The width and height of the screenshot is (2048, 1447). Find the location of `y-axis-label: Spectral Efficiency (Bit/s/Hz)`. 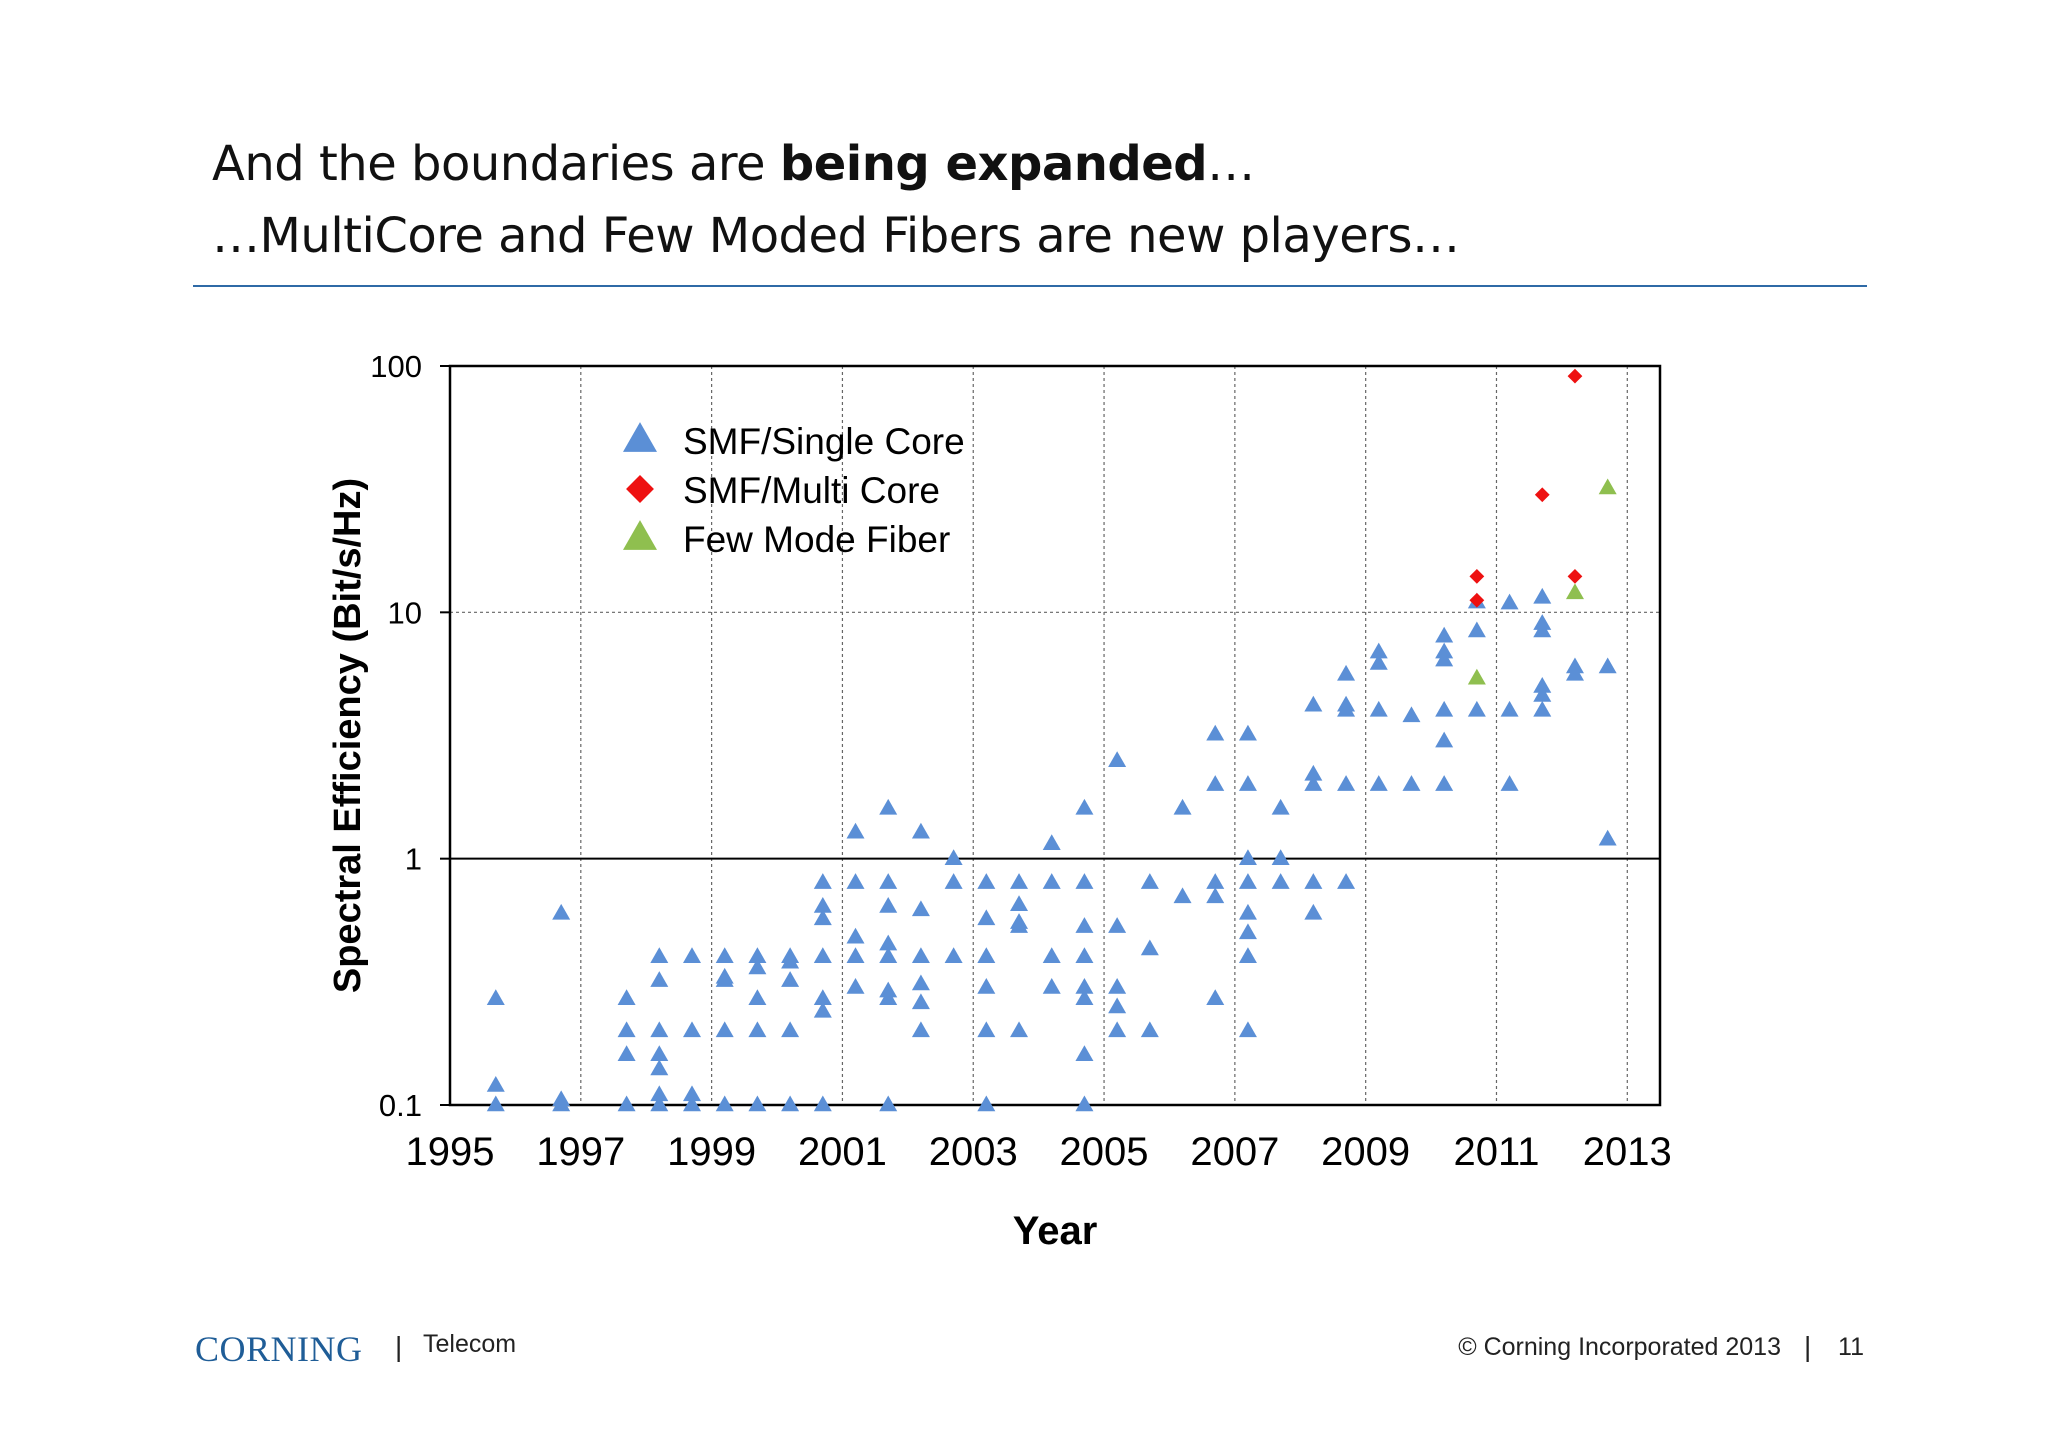

y-axis-label: Spectral Efficiency (Bit/s/Hz) is located at coordinates (348, 735).